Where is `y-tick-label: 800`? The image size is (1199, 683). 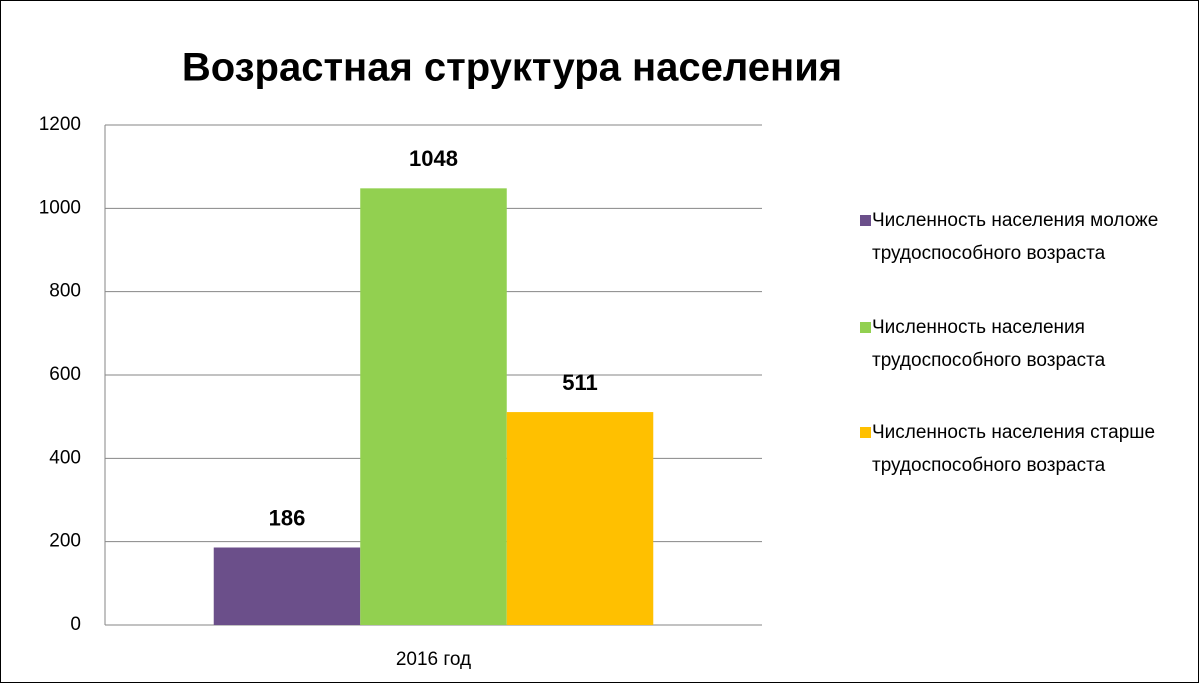 y-tick-label: 800 is located at coordinates (65, 291).